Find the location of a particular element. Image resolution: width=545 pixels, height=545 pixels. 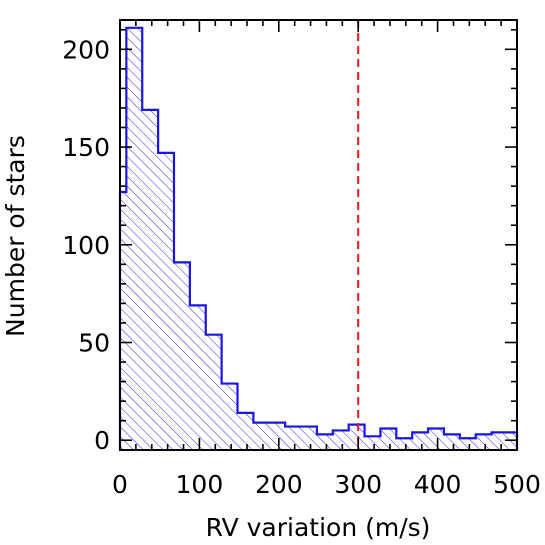

x-tick-label-2: 200 is located at coordinates (279, 484).